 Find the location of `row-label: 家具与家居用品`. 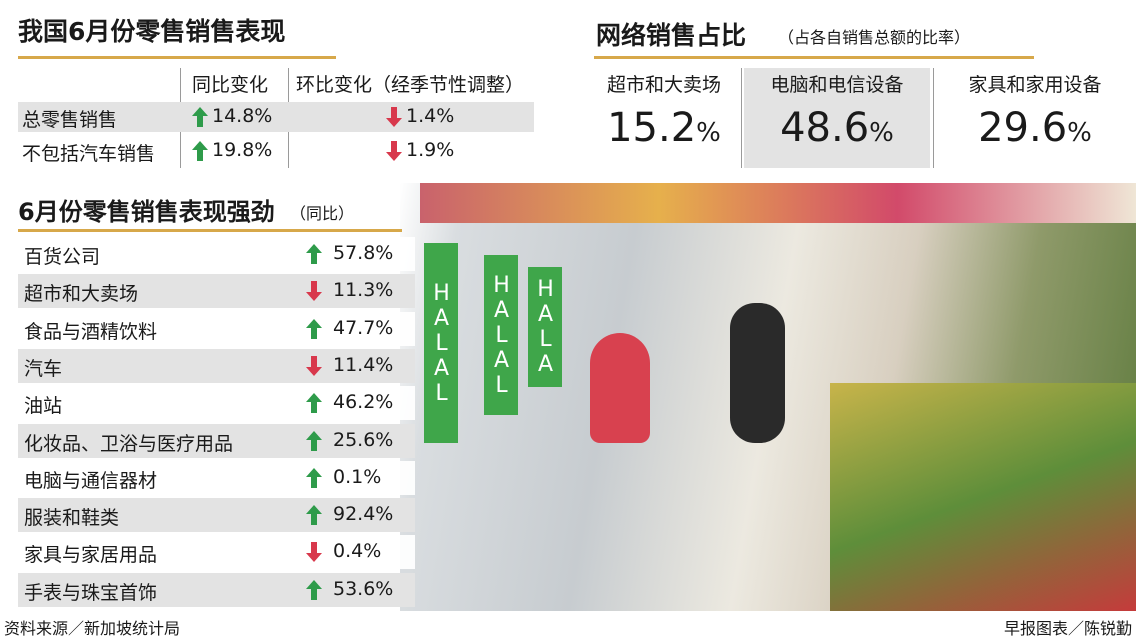

row-label: 家具与家居用品 is located at coordinates (91, 555).